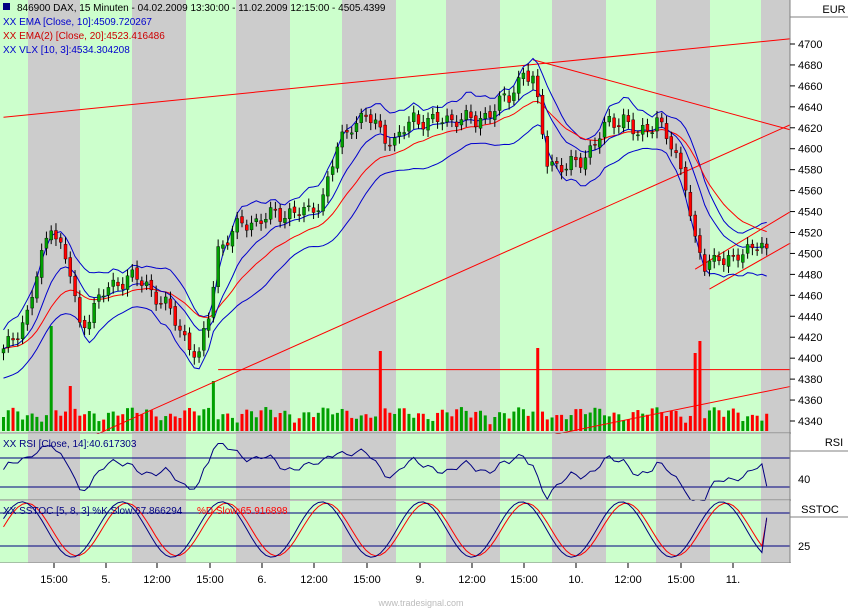  What do you see at coordinates (385, 473) in the screenshot?
I see `rsi-line` at bounding box center [385, 473].